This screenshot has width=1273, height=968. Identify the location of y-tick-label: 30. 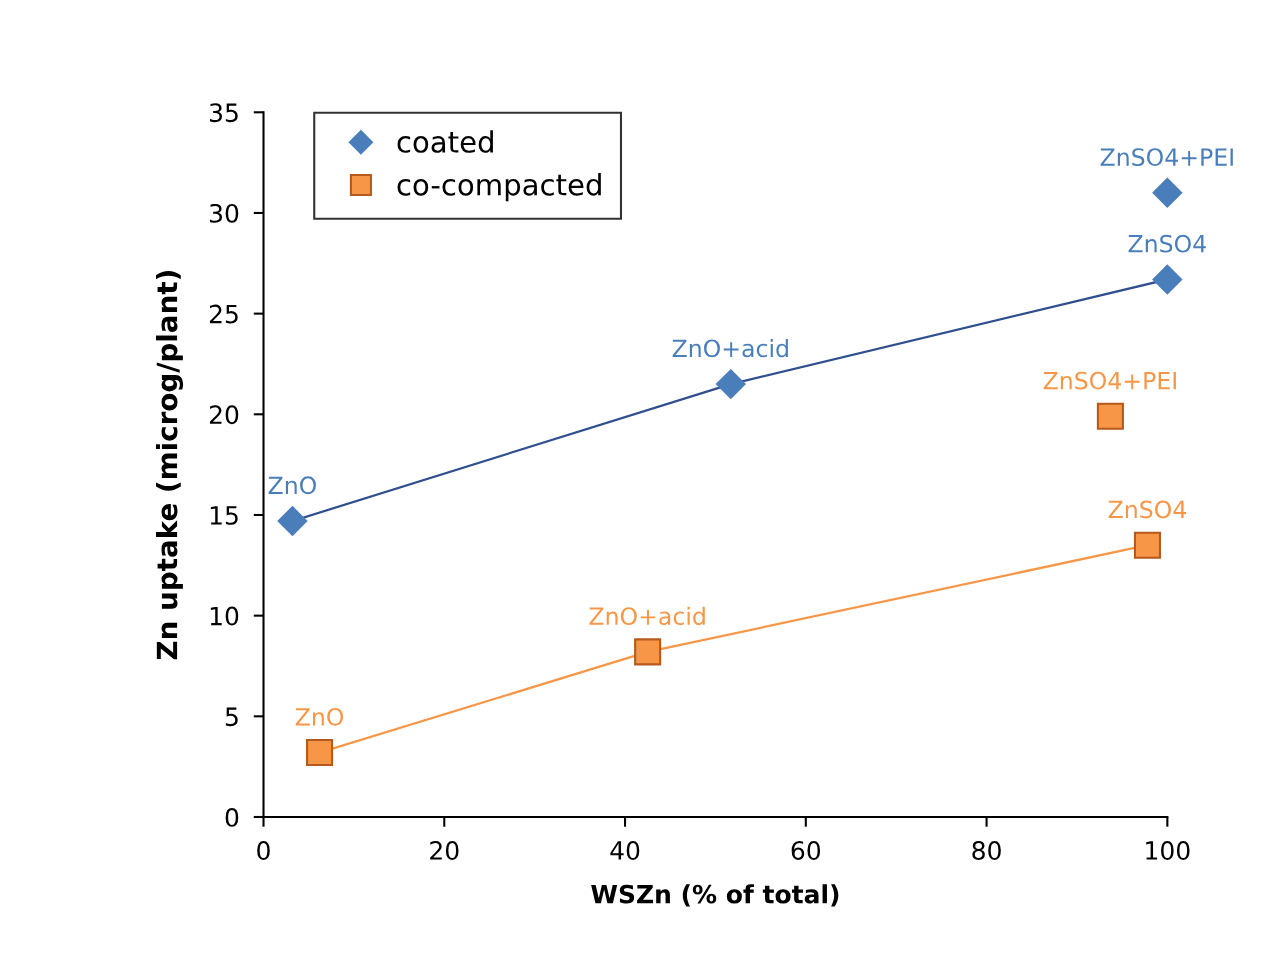
(224, 213).